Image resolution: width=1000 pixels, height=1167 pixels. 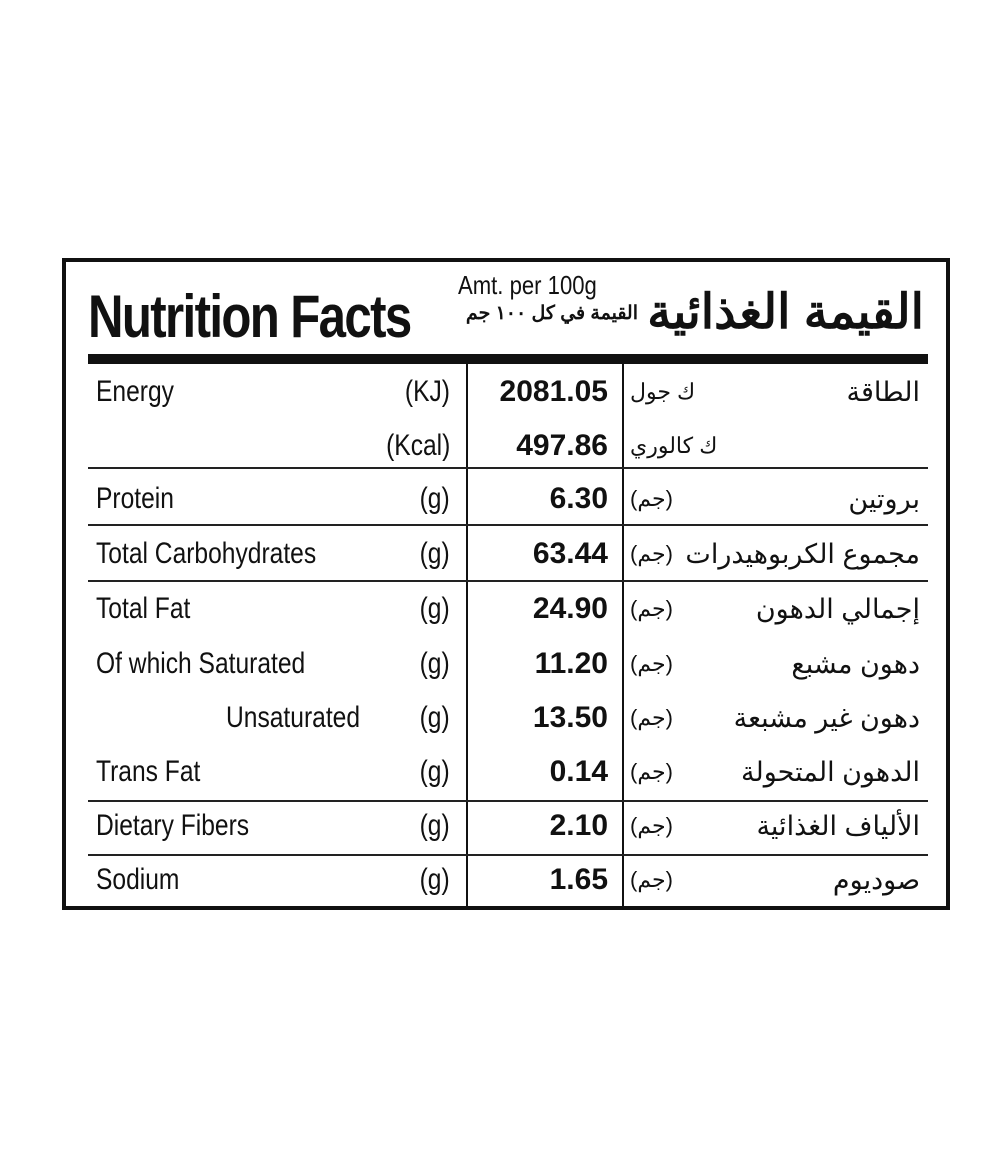 I want to click on nutrient-label: Of which Saturated, so click(x=201, y=663).